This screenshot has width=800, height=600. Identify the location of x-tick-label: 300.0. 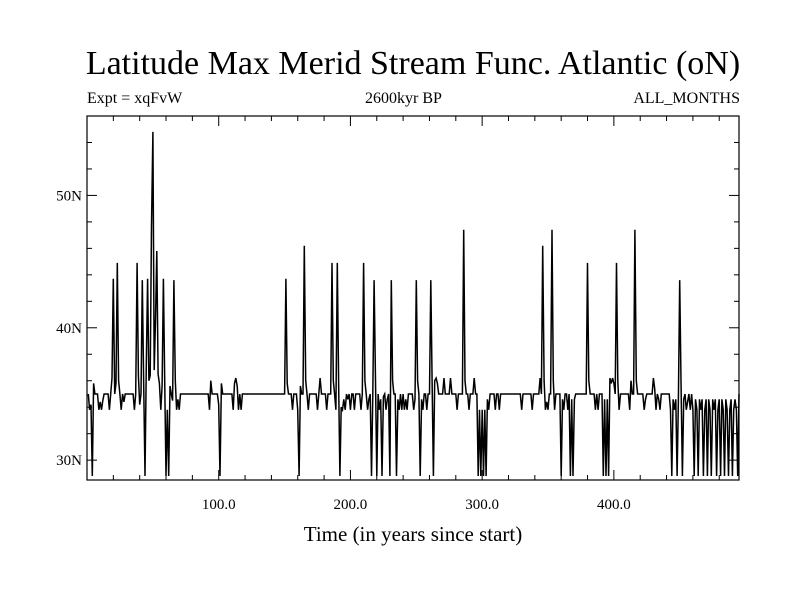
(482, 505).